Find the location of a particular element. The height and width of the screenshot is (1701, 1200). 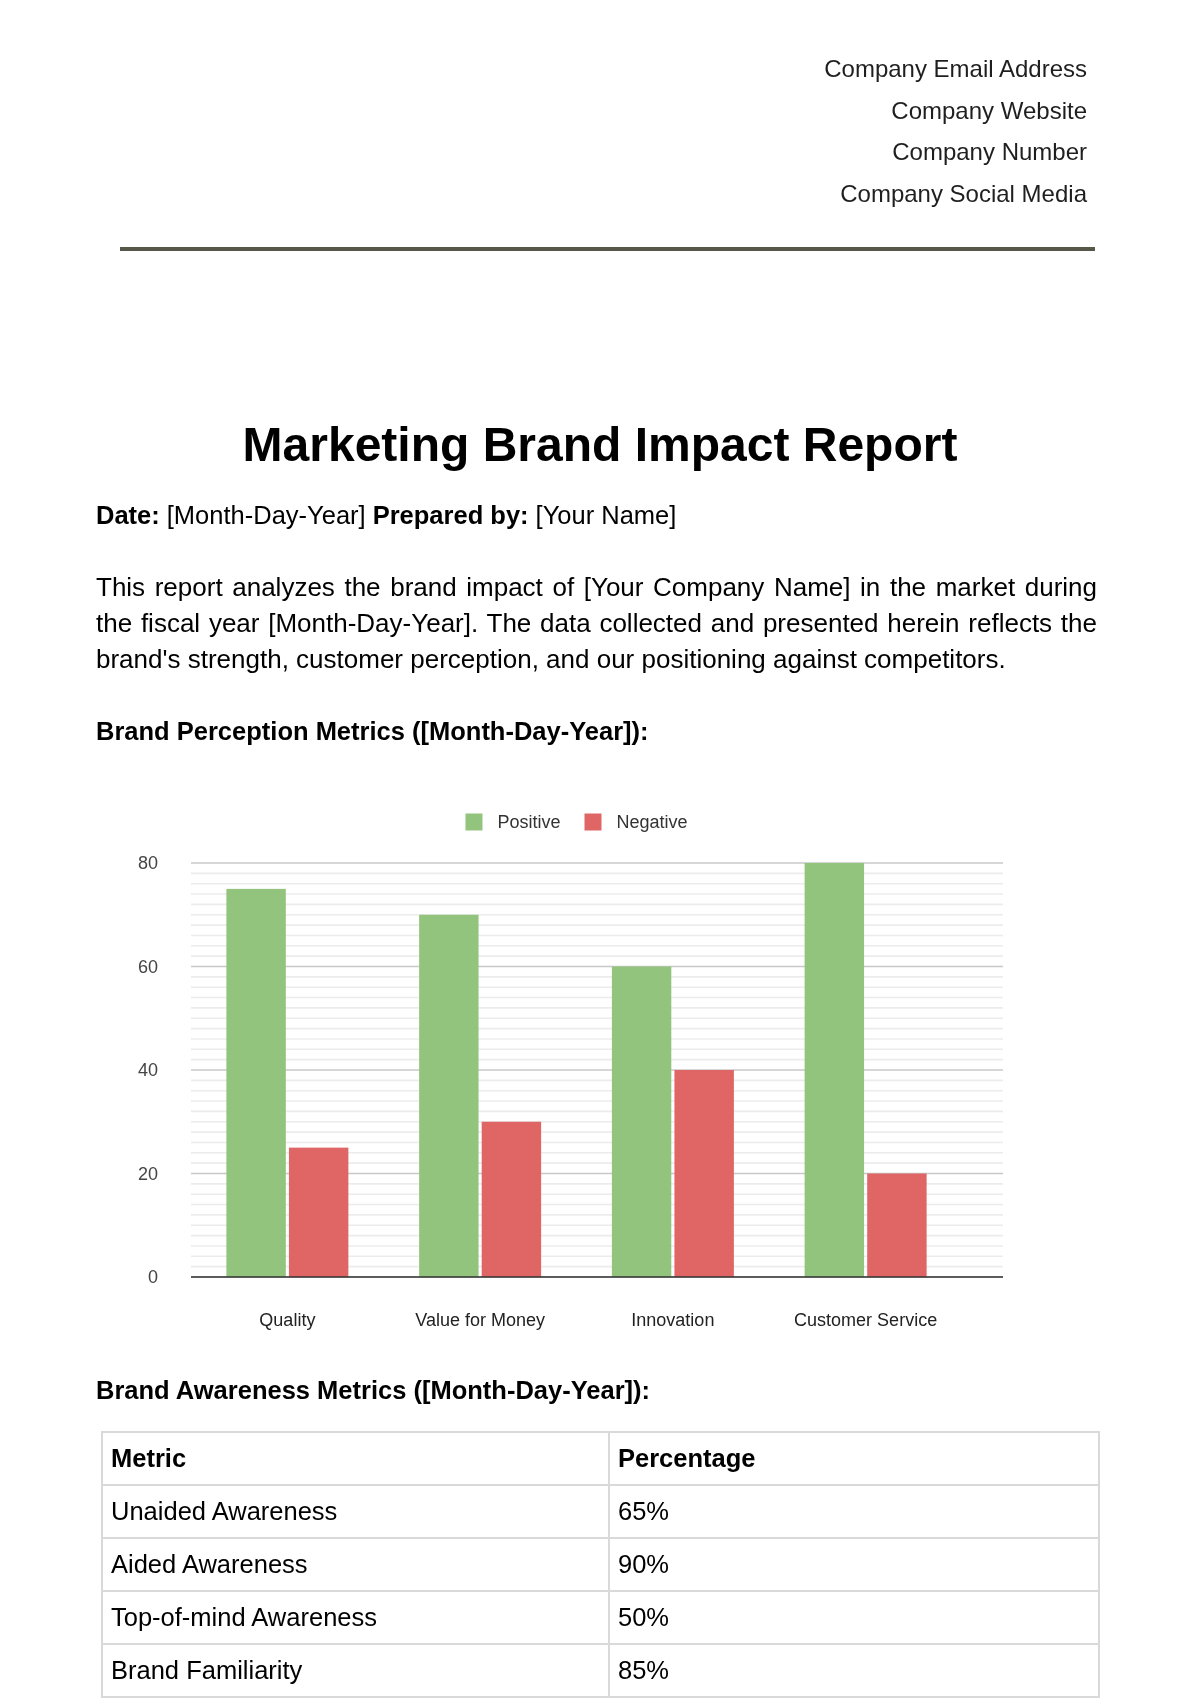

legend-label: Positive is located at coordinates (529, 822).